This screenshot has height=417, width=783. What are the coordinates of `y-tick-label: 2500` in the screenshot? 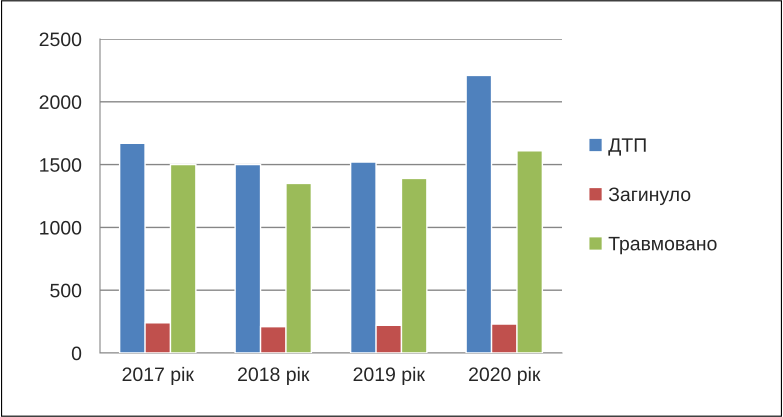 It's located at (61, 39).